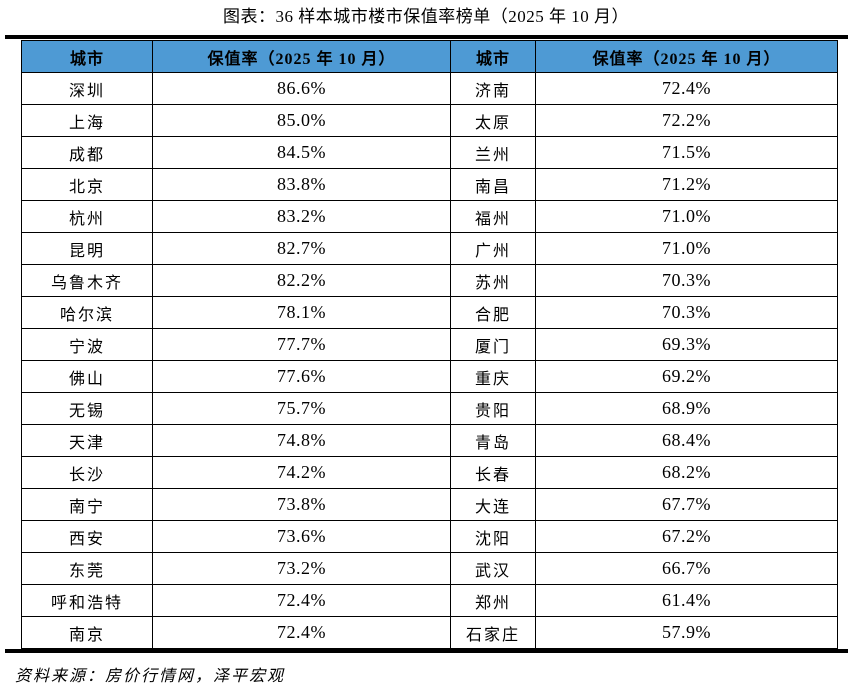 Image resolution: width=852 pixels, height=686 pixels. I want to click on rate-cell: 67.7%, so click(686, 504).